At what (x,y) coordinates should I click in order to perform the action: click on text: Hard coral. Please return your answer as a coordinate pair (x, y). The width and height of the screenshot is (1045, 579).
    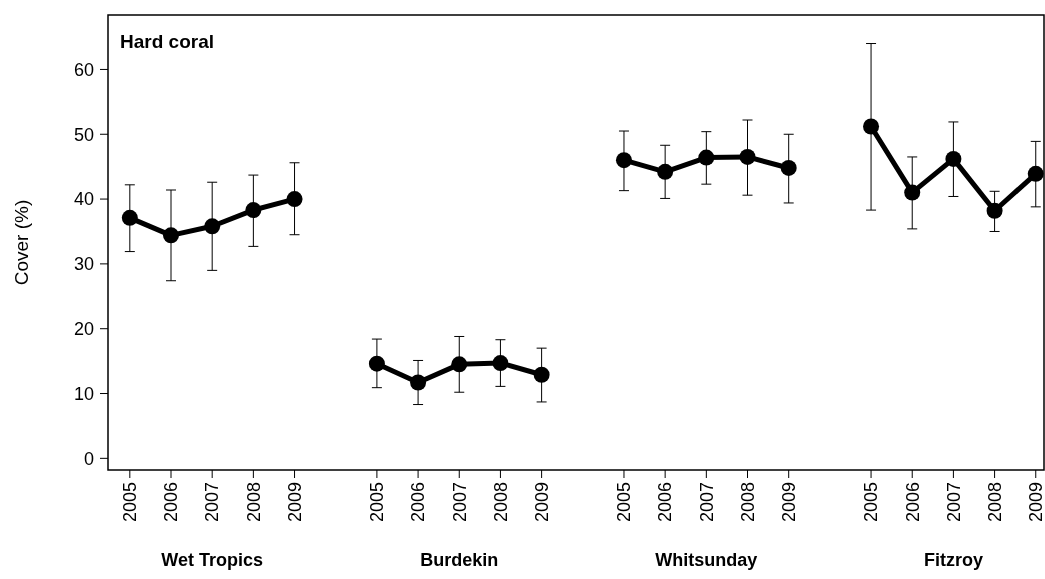
    Looking at the image, I should click on (167, 41).